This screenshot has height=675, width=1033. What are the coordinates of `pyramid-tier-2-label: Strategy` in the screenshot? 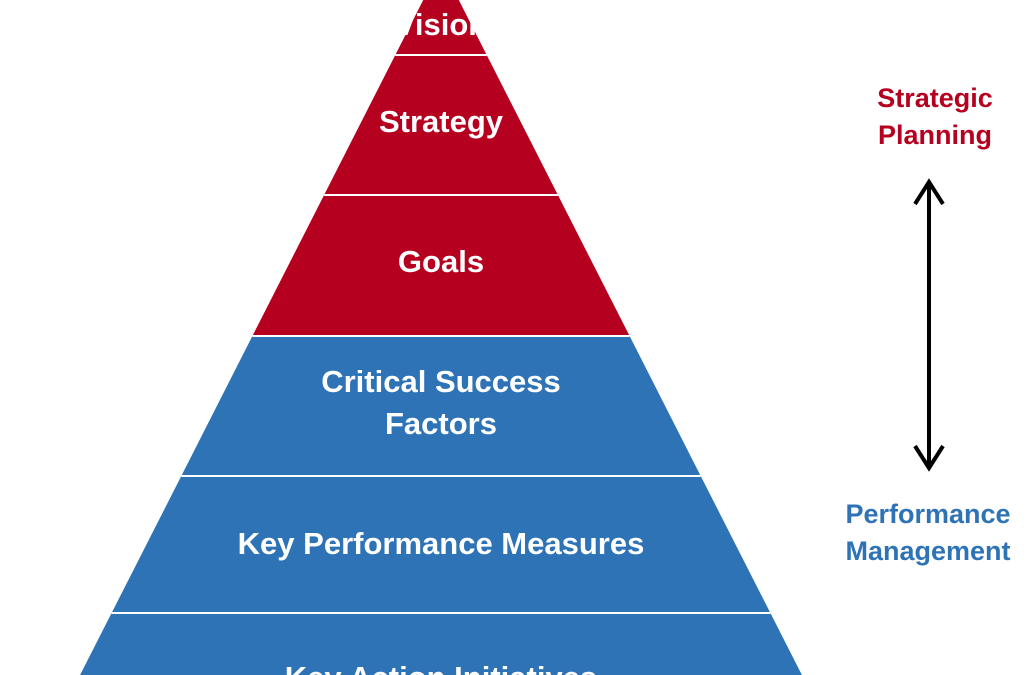 It's located at (441, 121).